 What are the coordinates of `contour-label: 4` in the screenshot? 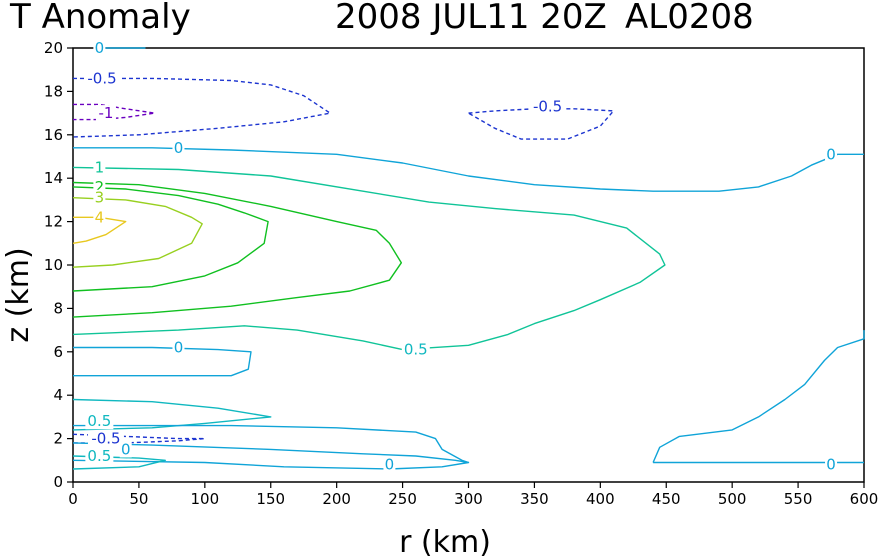 It's located at (100, 217).